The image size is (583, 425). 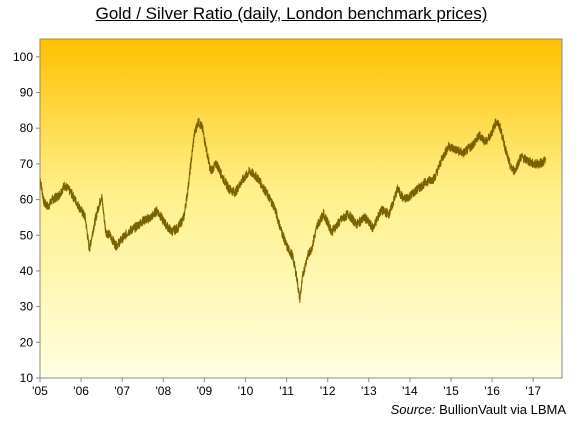 What do you see at coordinates (27, 164) in the screenshot?
I see `y-tick-label: 70` at bounding box center [27, 164].